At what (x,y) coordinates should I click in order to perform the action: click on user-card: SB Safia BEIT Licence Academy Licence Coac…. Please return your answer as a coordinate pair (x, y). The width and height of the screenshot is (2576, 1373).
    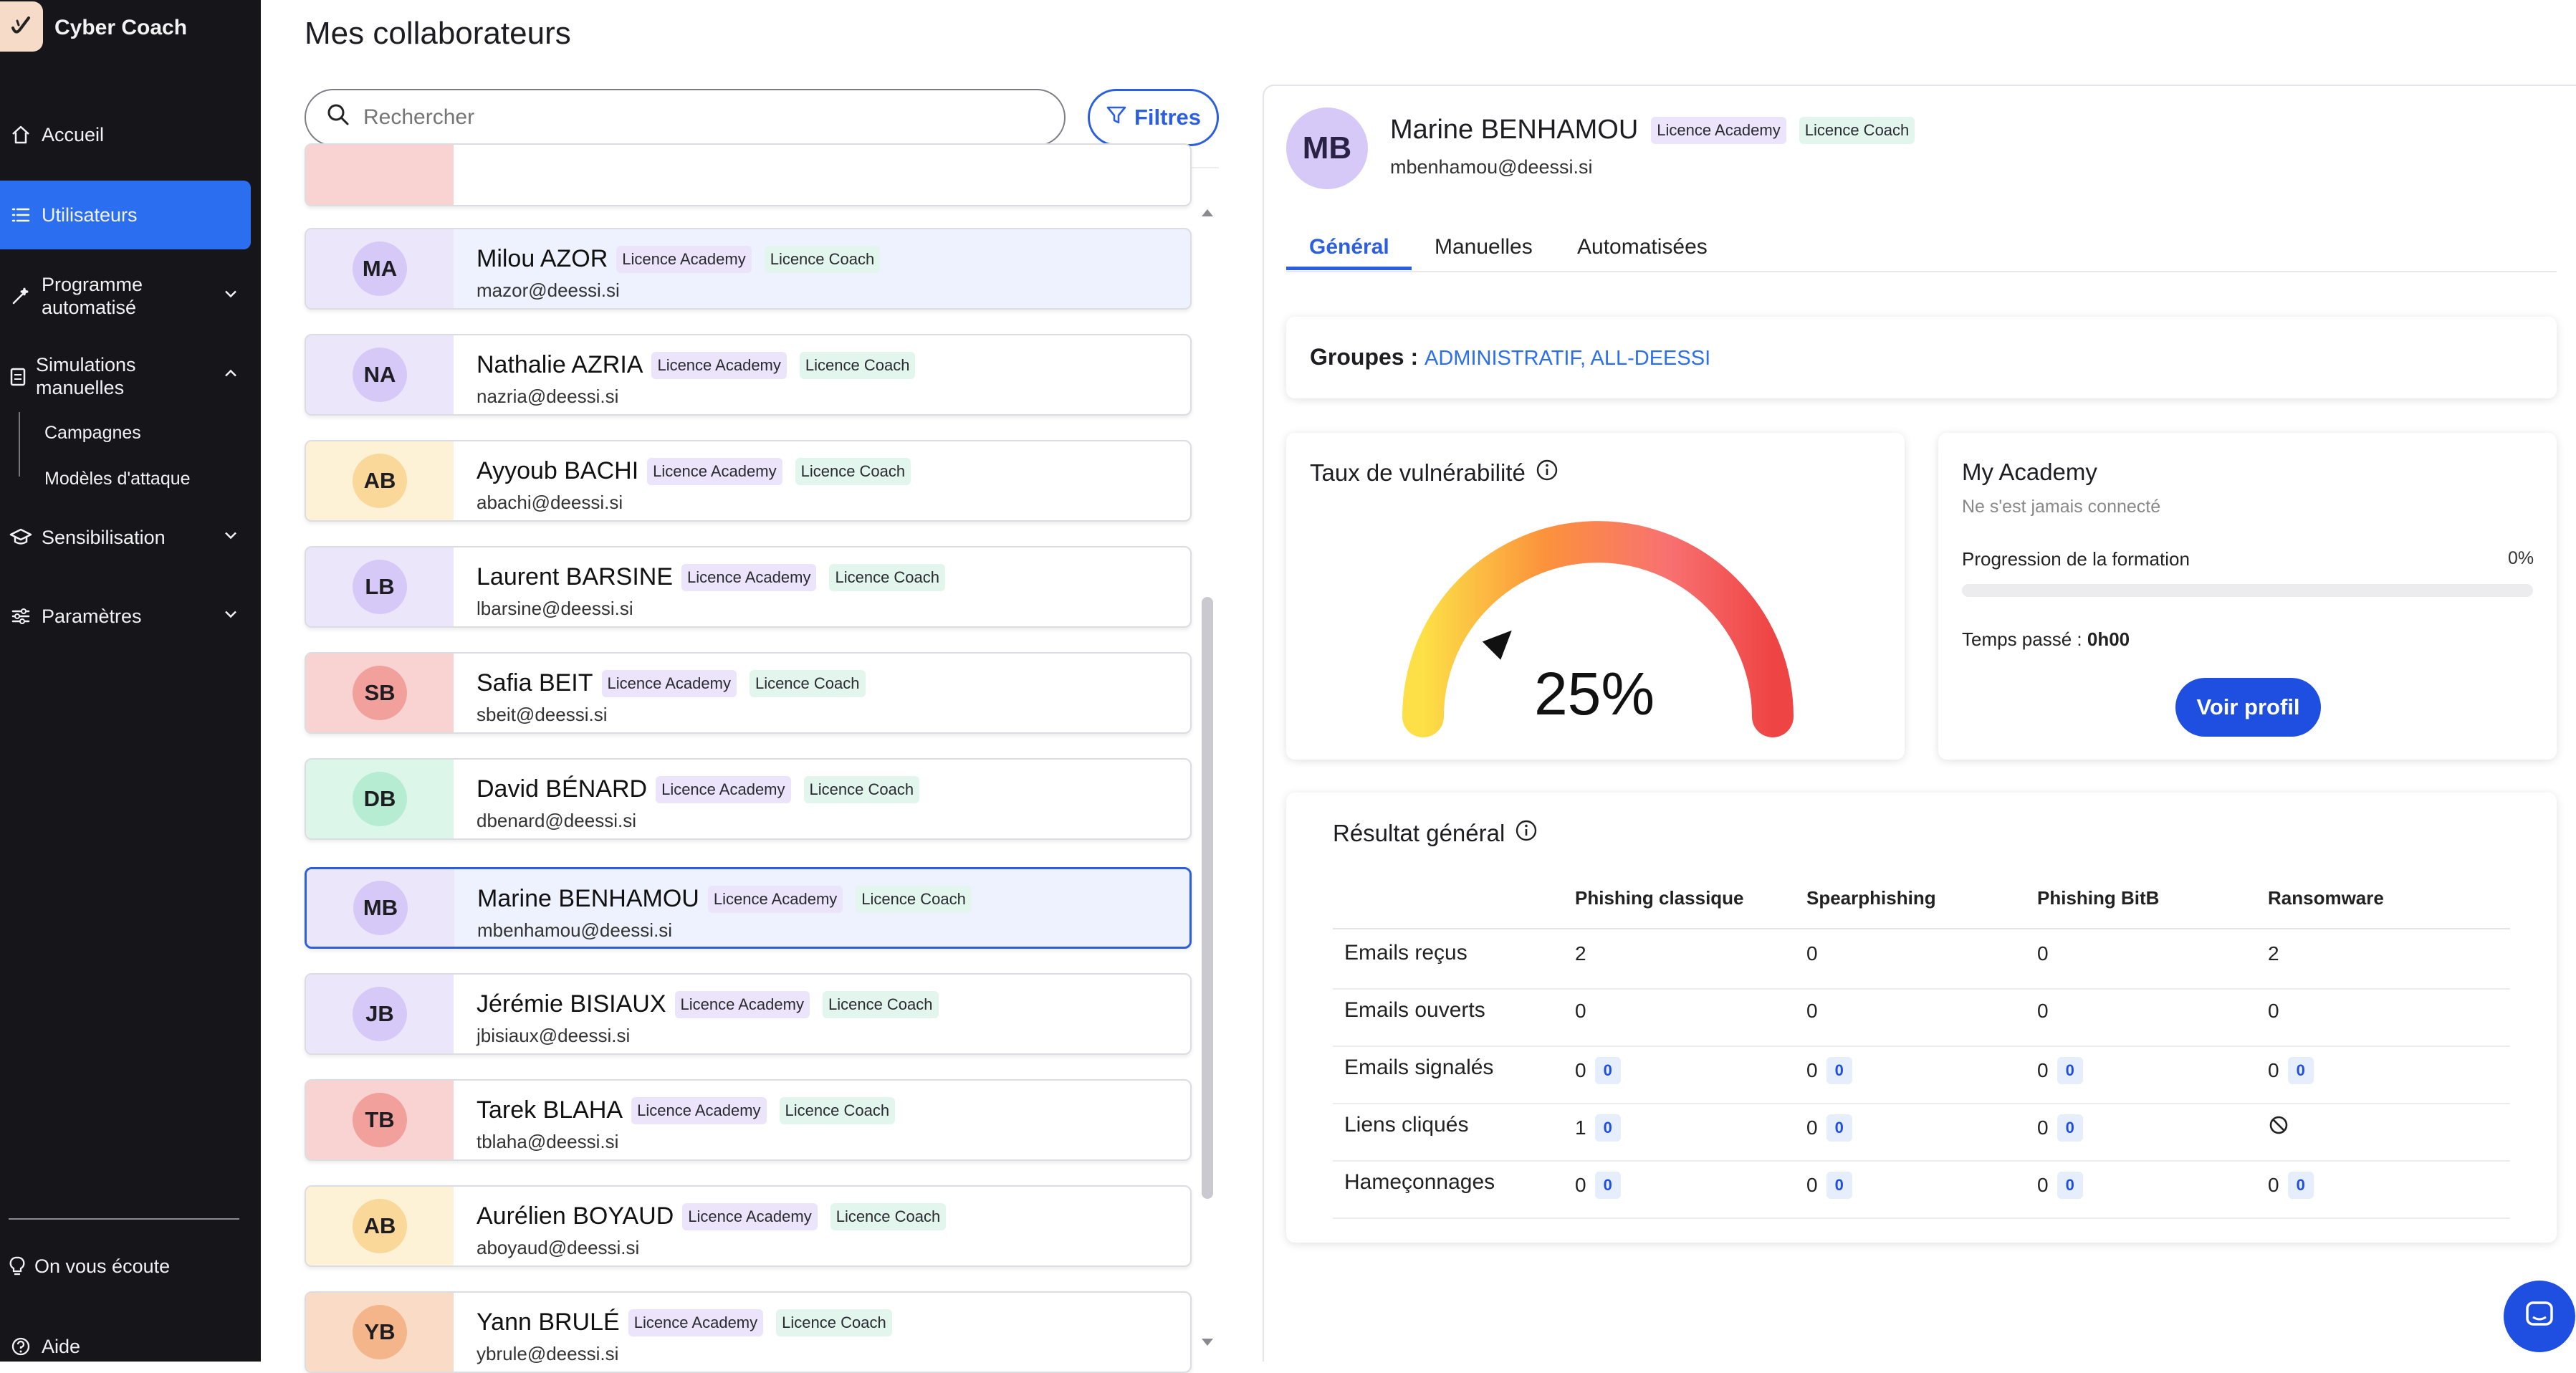
    Looking at the image, I should click on (749, 693).